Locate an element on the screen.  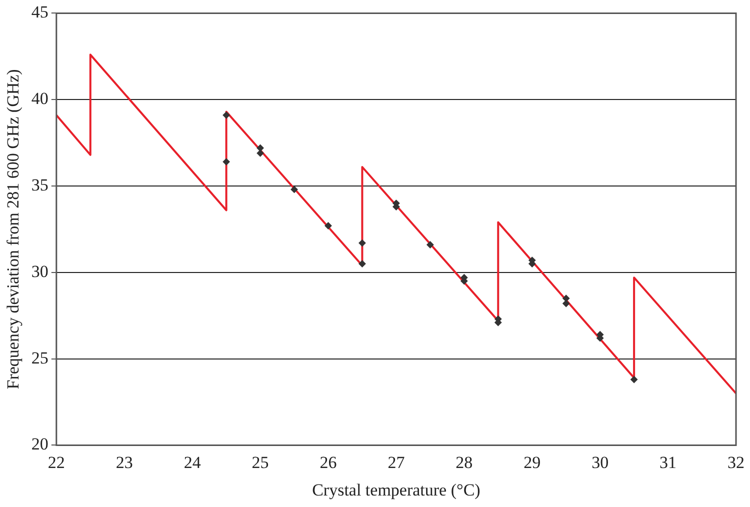
y-axis-title: Frequency deviation from 281 600 GHz (GHz) is located at coordinates (13, 229).